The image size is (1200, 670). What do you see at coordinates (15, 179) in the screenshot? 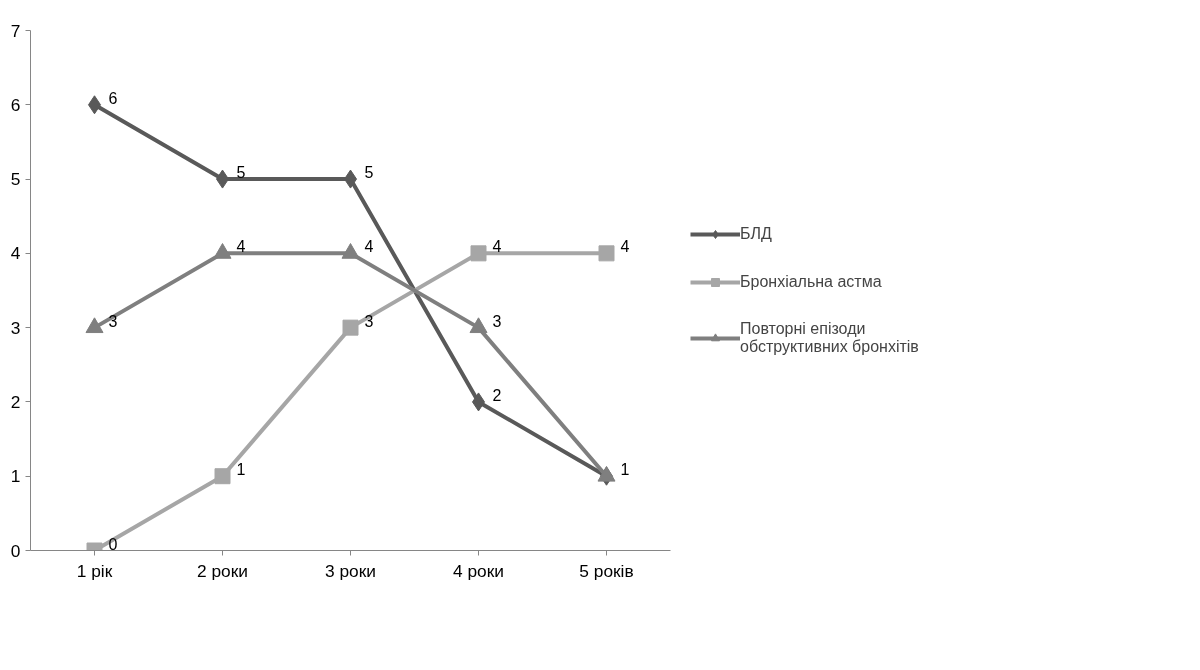
I see `y-tick-label: 5` at bounding box center [15, 179].